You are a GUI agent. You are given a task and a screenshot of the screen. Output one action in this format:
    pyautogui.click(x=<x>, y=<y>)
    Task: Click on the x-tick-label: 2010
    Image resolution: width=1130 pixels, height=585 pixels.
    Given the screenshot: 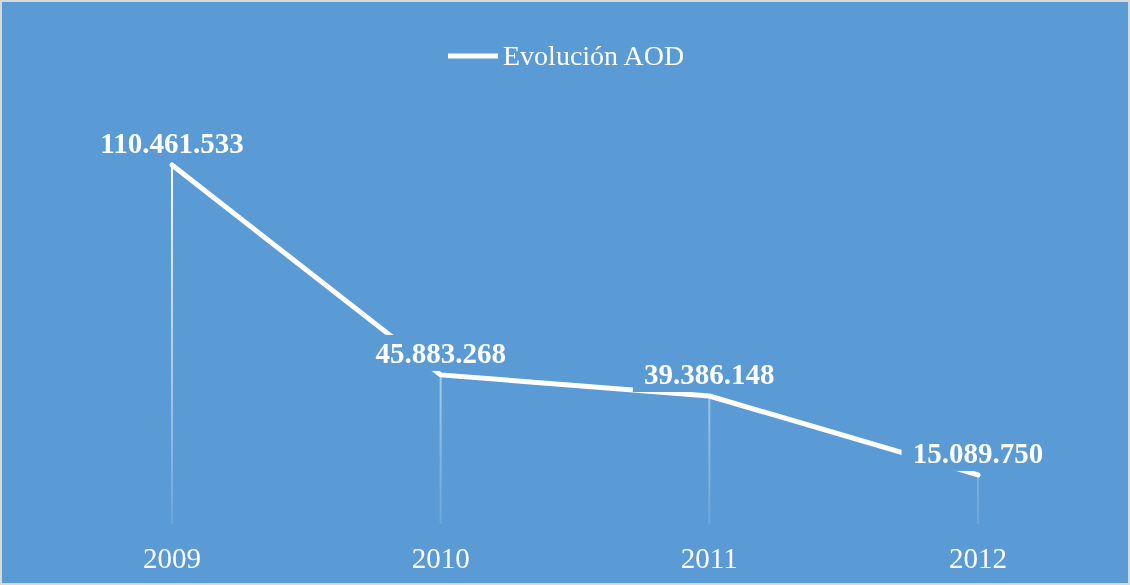 What is the action you would take?
    pyautogui.click(x=440, y=558)
    